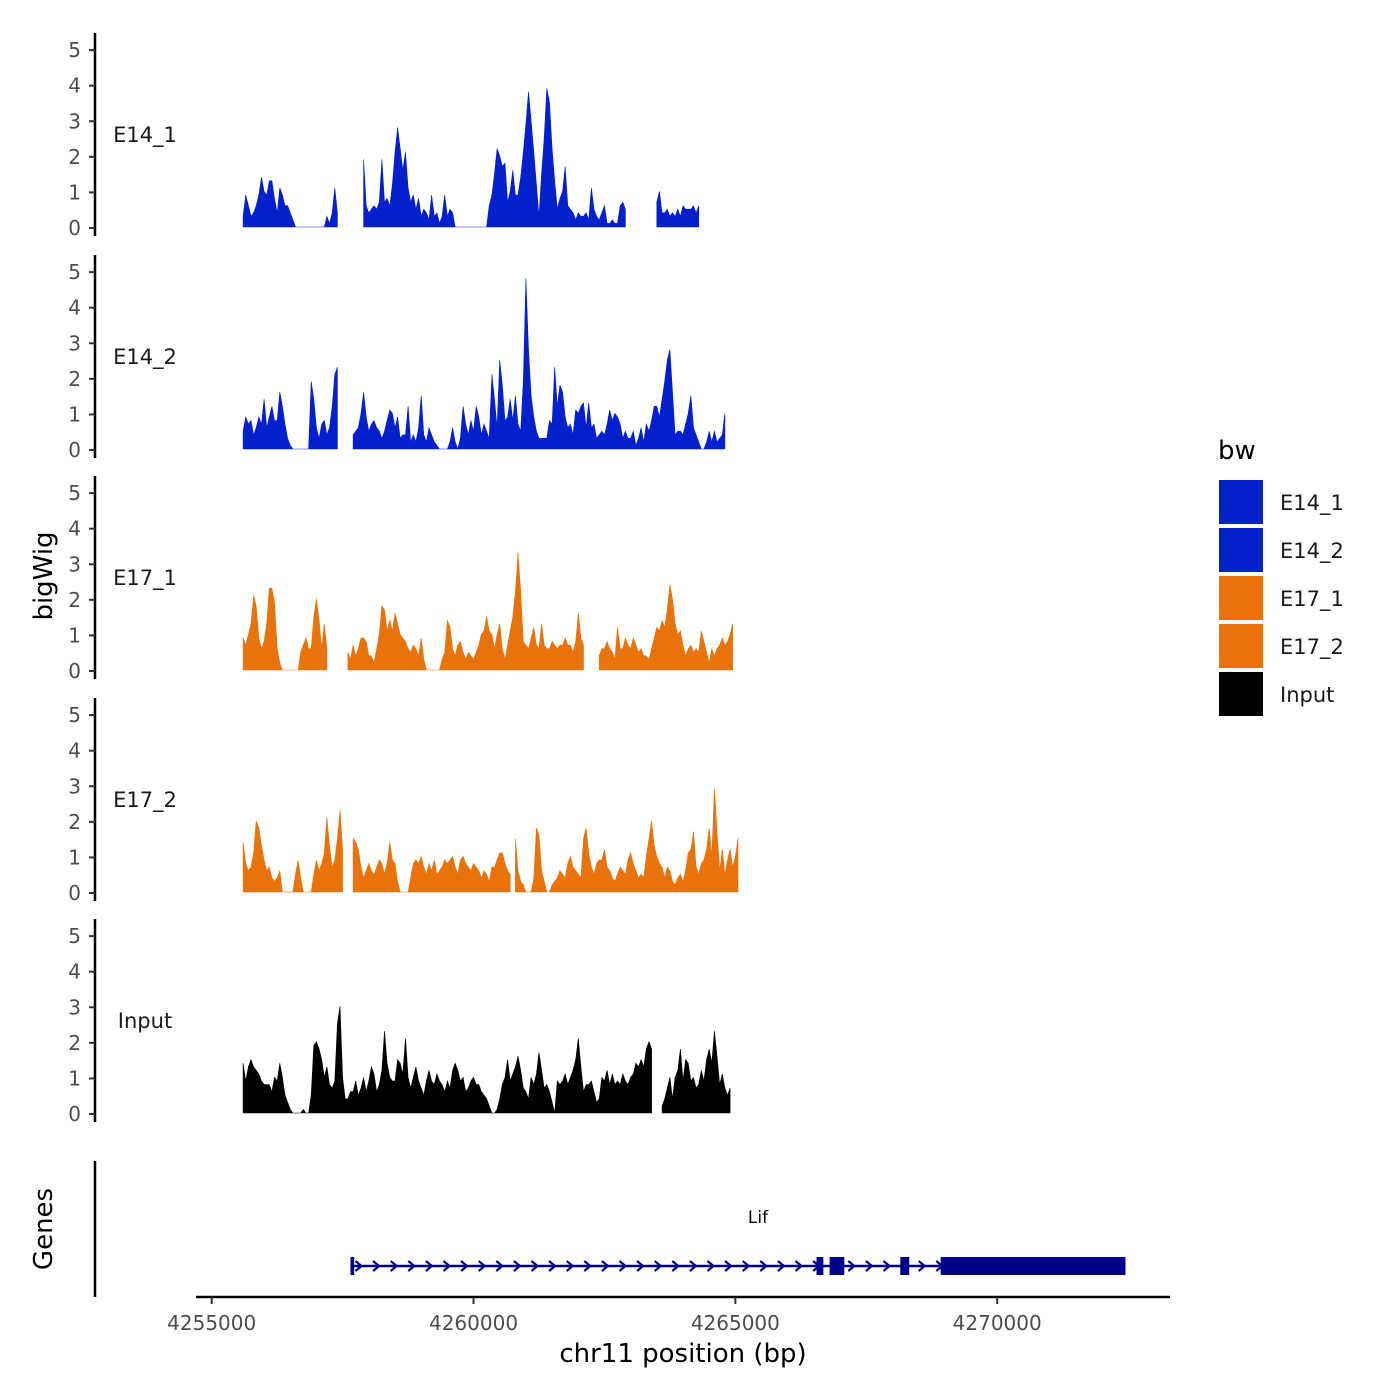 The image size is (1400, 1400). I want to click on track-label: E14_2, so click(145, 357).